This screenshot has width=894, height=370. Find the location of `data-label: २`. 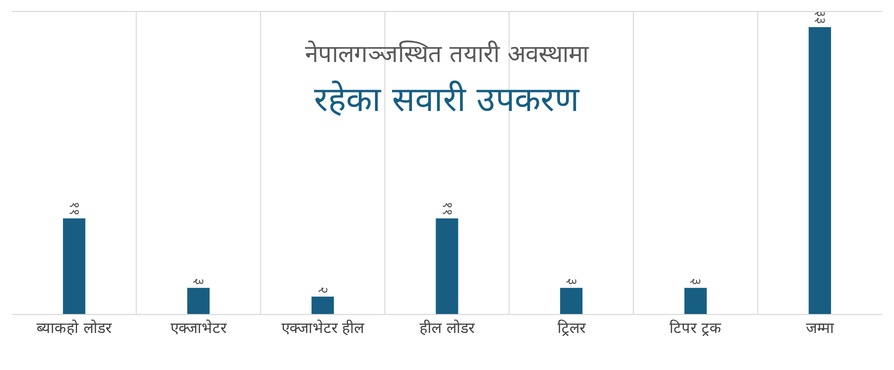

data-label: २ is located at coordinates (322, 290).